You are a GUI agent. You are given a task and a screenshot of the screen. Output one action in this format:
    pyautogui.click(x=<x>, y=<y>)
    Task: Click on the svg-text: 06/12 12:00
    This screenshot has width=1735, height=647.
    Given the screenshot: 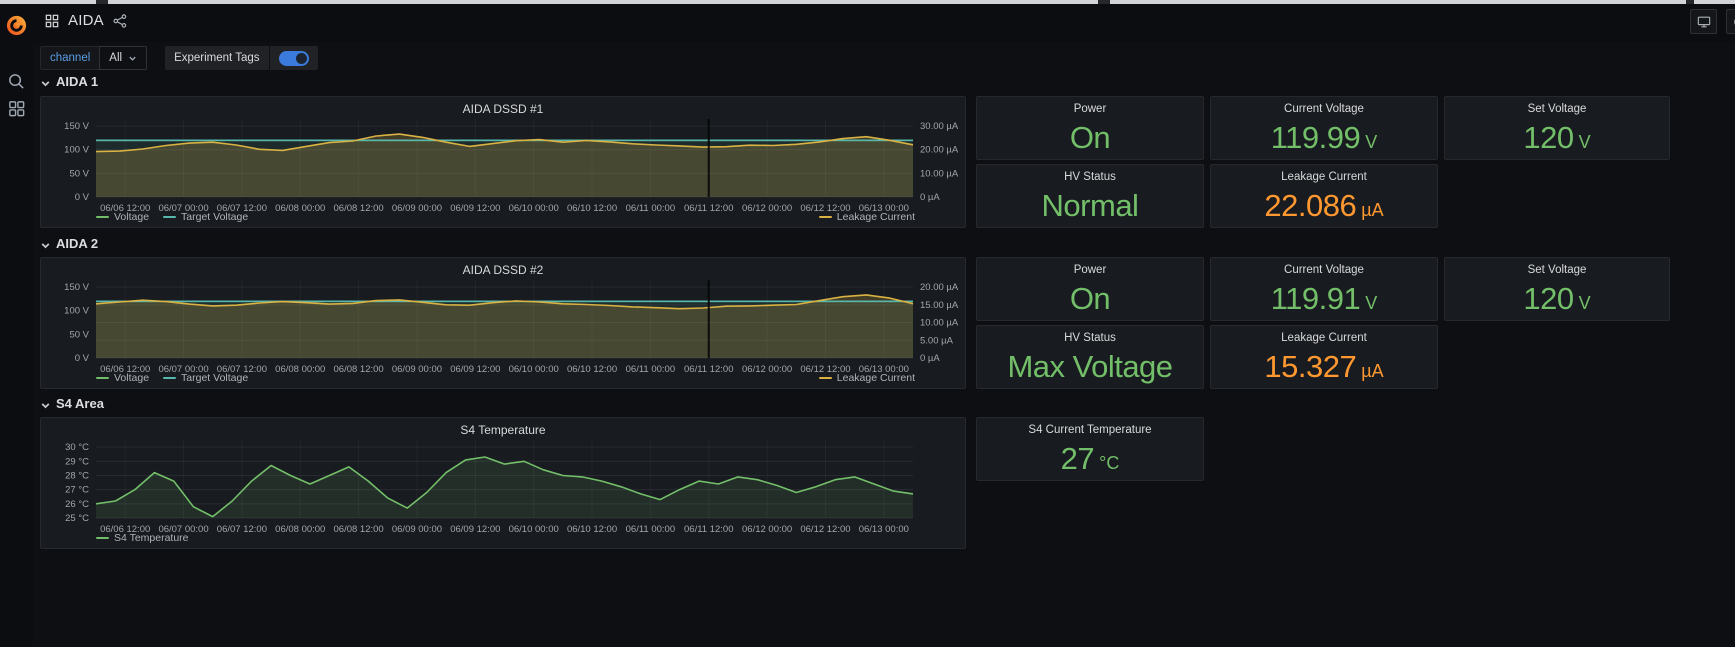 What is the action you would take?
    pyautogui.click(x=825, y=208)
    